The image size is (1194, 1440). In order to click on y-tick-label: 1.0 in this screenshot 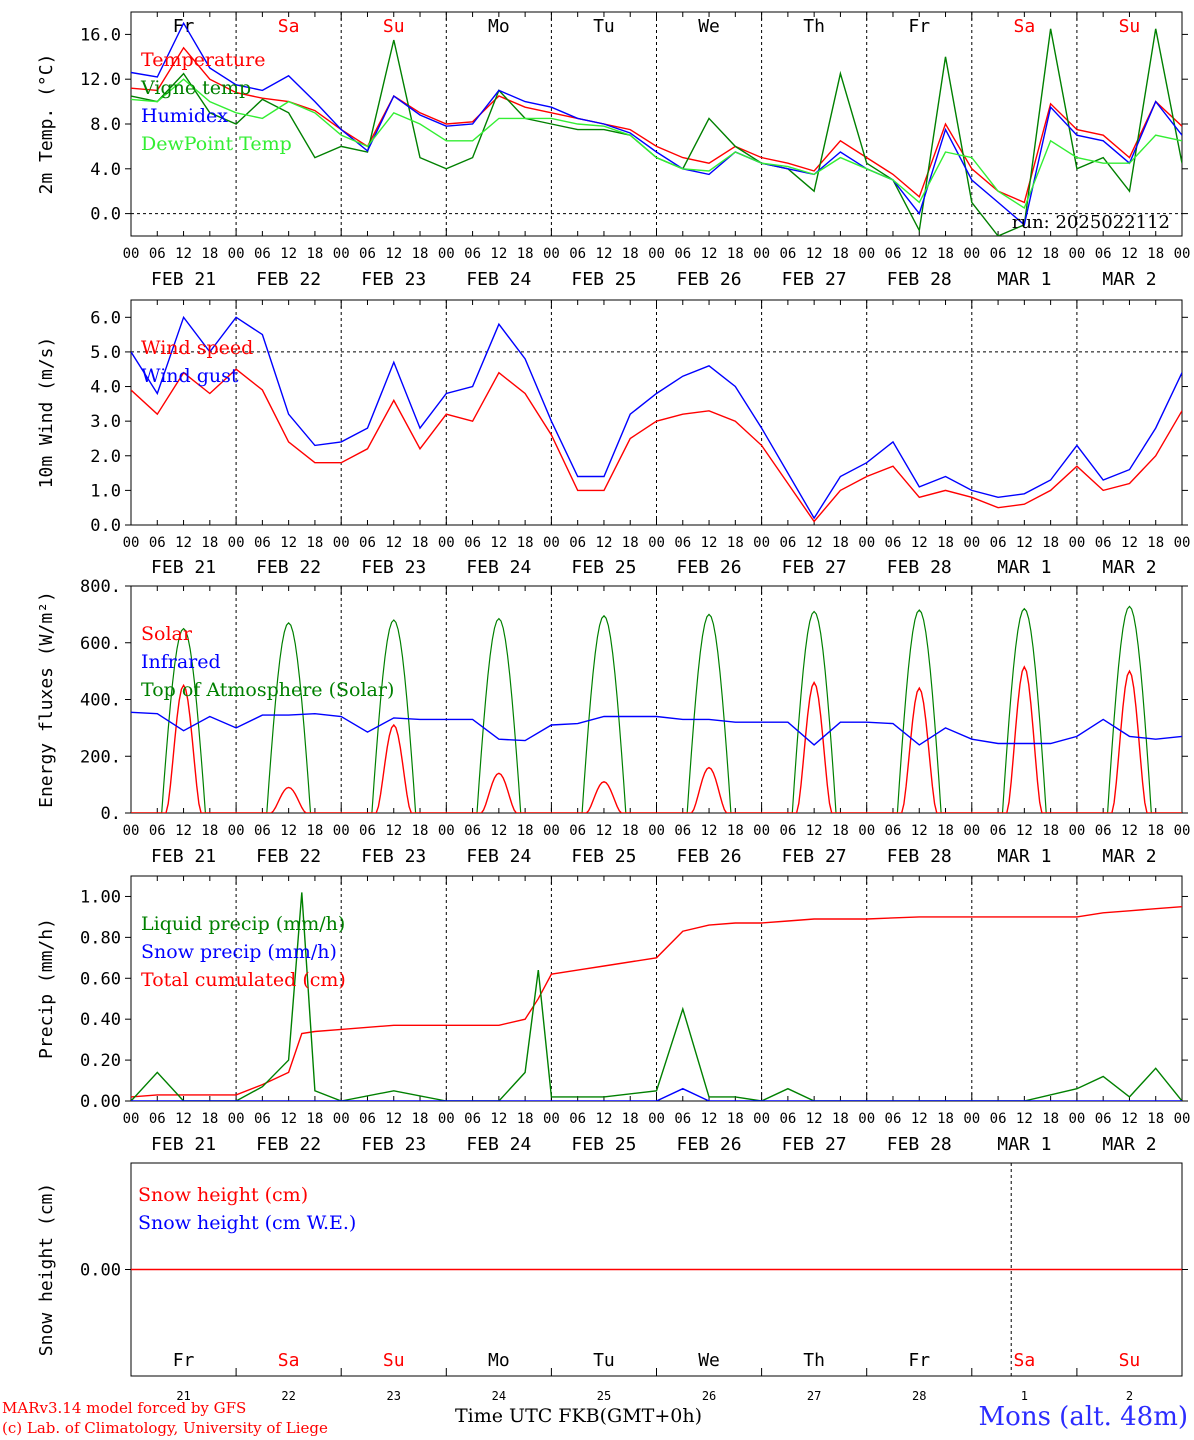, I will do `click(105, 491)`.